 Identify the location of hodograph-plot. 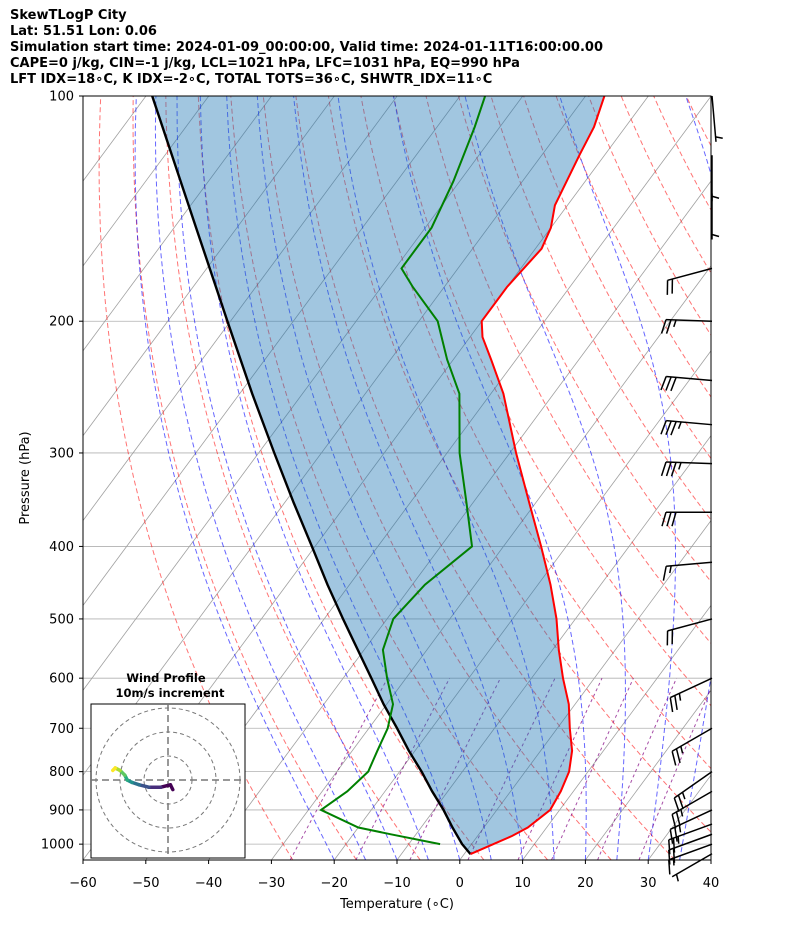
(168, 781).